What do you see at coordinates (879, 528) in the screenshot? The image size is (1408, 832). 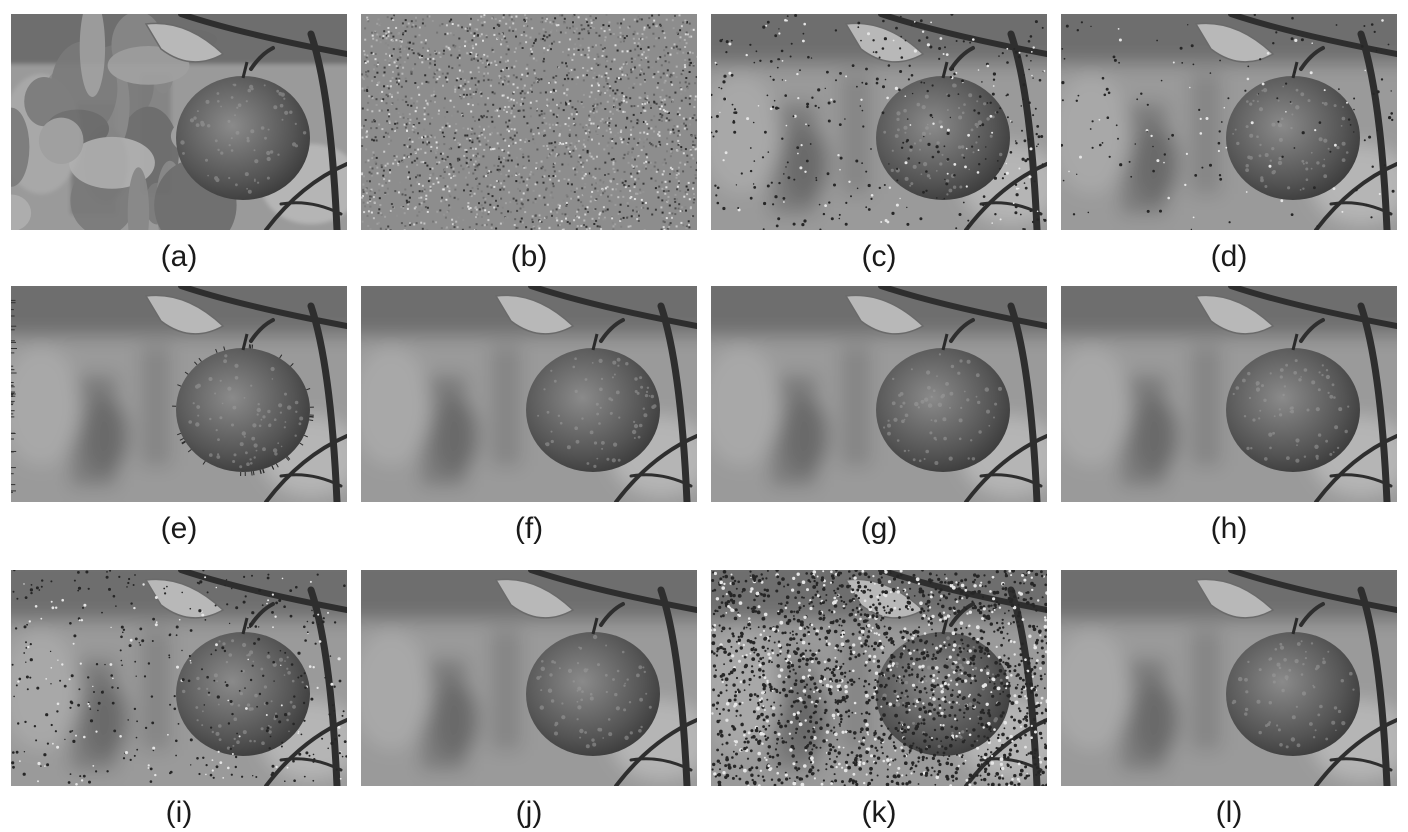 I see `panel-caption: (g)` at bounding box center [879, 528].